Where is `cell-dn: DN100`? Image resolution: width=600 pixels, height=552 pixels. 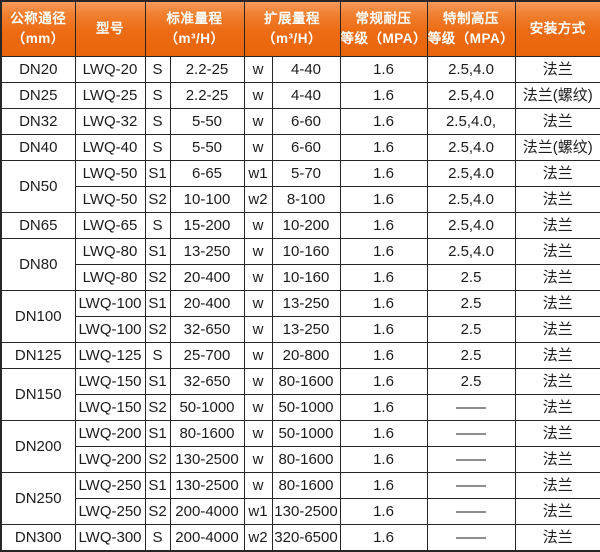 cell-dn: DN100 is located at coordinates (38, 316).